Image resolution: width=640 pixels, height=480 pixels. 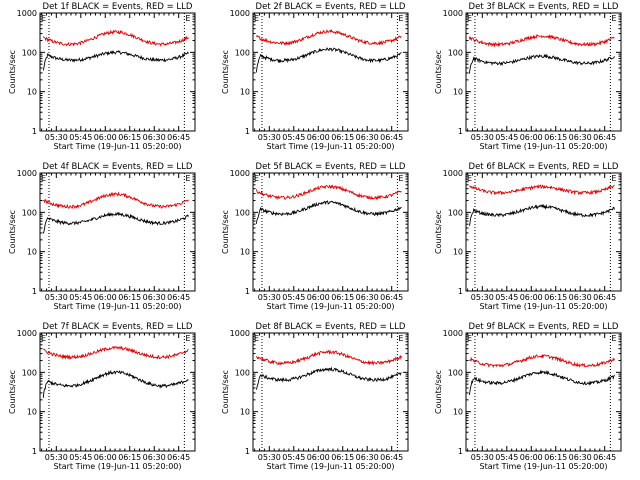 What do you see at coordinates (544, 327) in the screenshot?
I see `chart-title: Det 9f BLACK = Events, RED = LLD` at bounding box center [544, 327].